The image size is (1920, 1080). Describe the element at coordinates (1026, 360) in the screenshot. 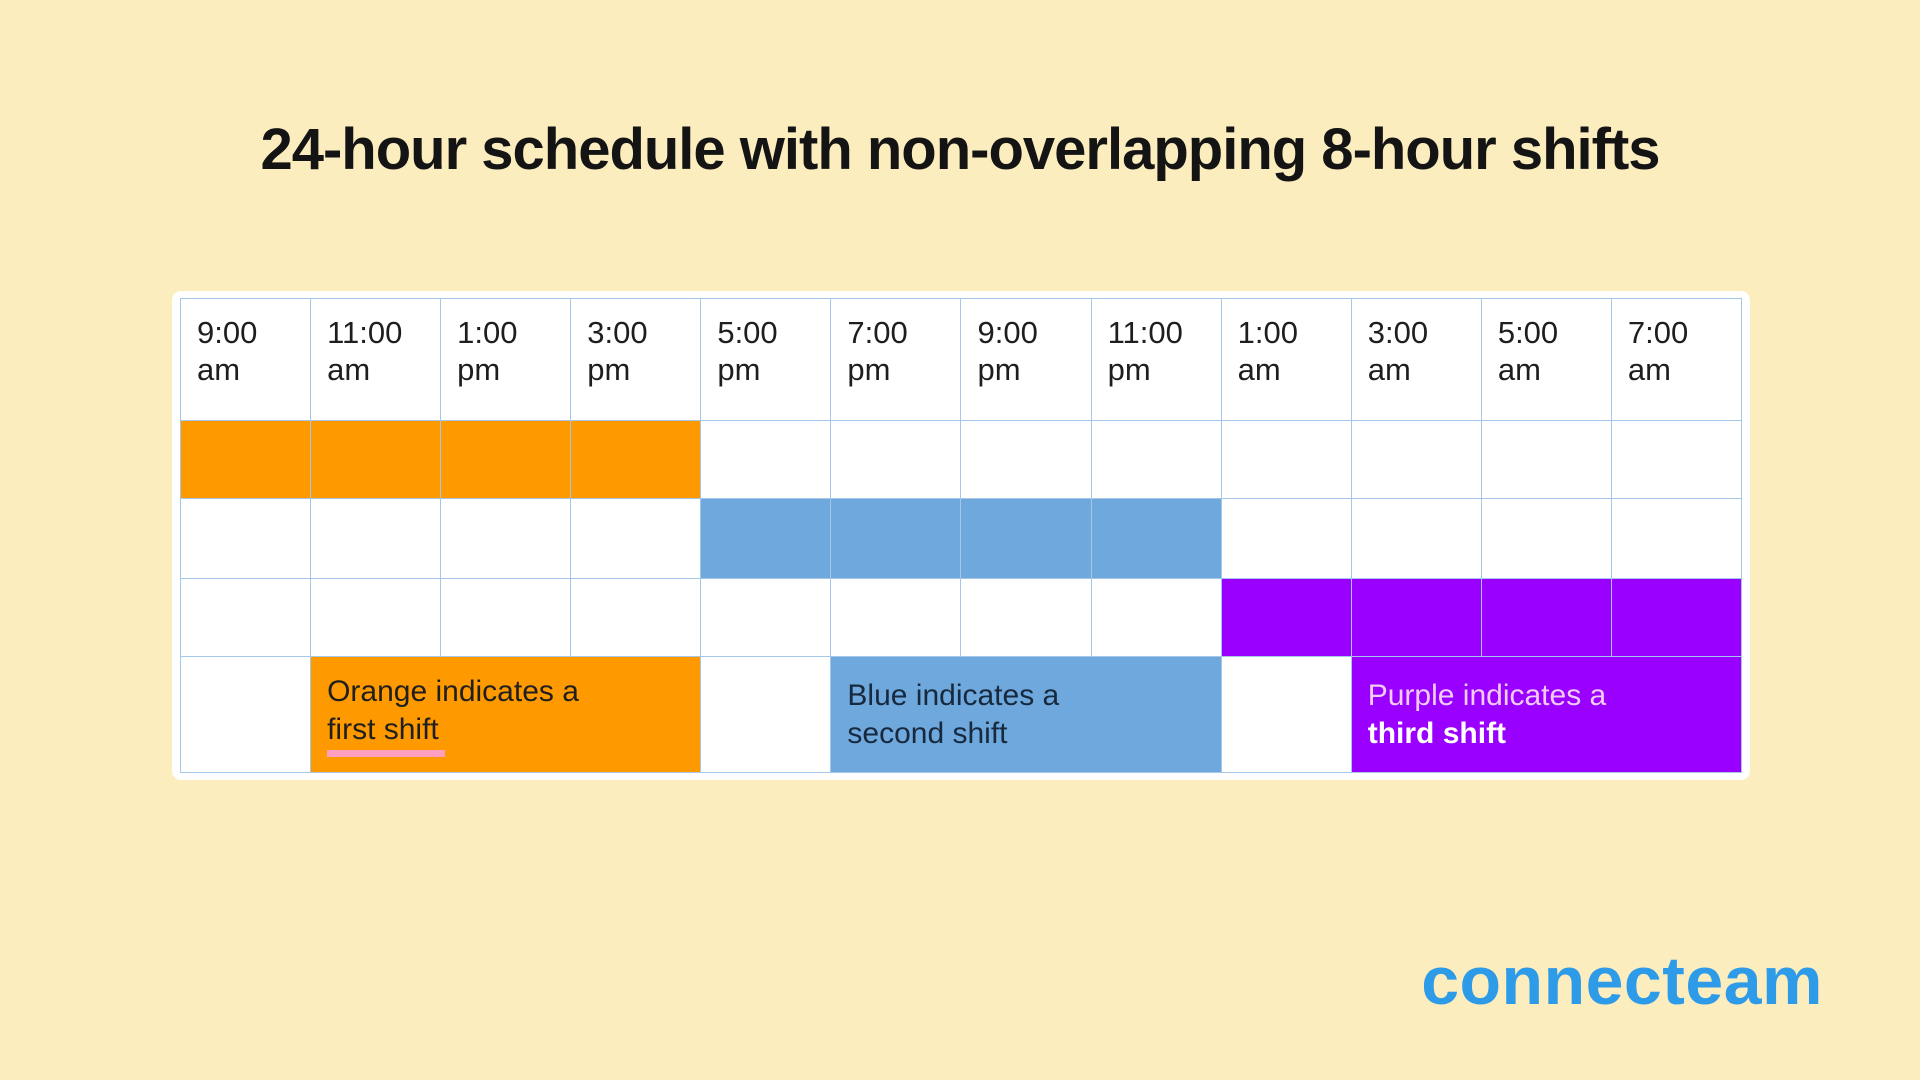

I see `time-header-cell: 9:00 pm` at that location.